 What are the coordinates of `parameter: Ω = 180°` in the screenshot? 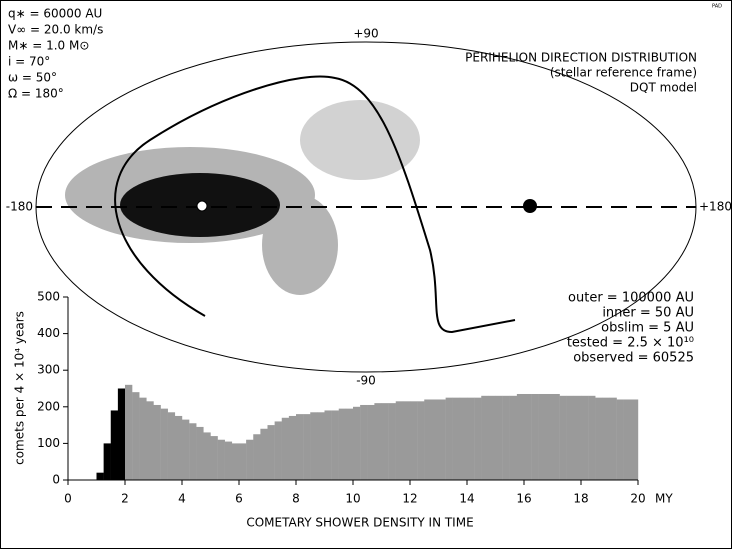 It's located at (36, 94).